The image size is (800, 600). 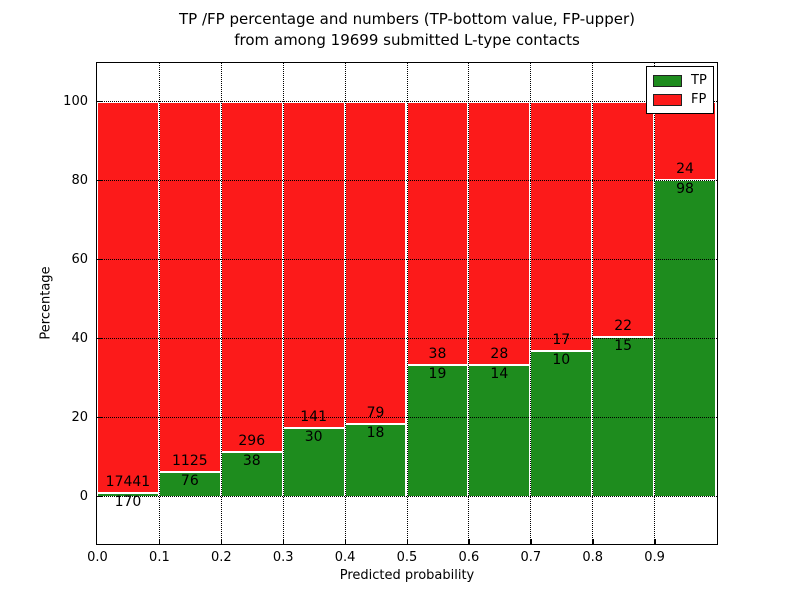 I want to click on v-gridline-0.5, so click(x=407, y=303).